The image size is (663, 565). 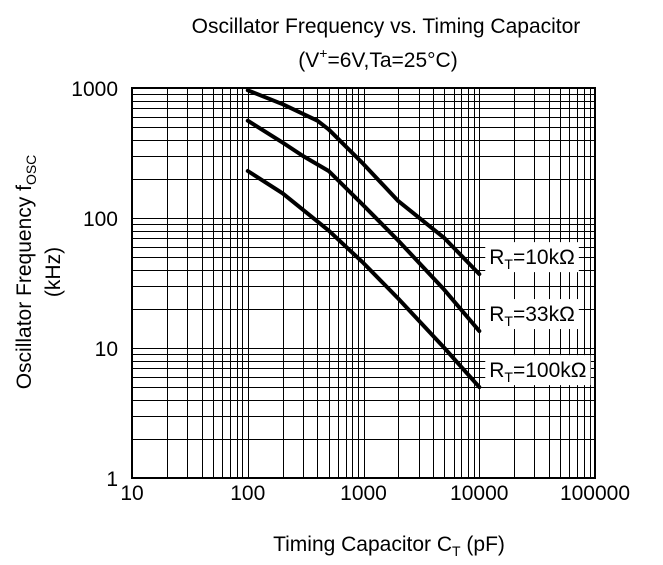 What do you see at coordinates (308, 60) in the screenshot?
I see `subtitle-prefix: (V` at bounding box center [308, 60].